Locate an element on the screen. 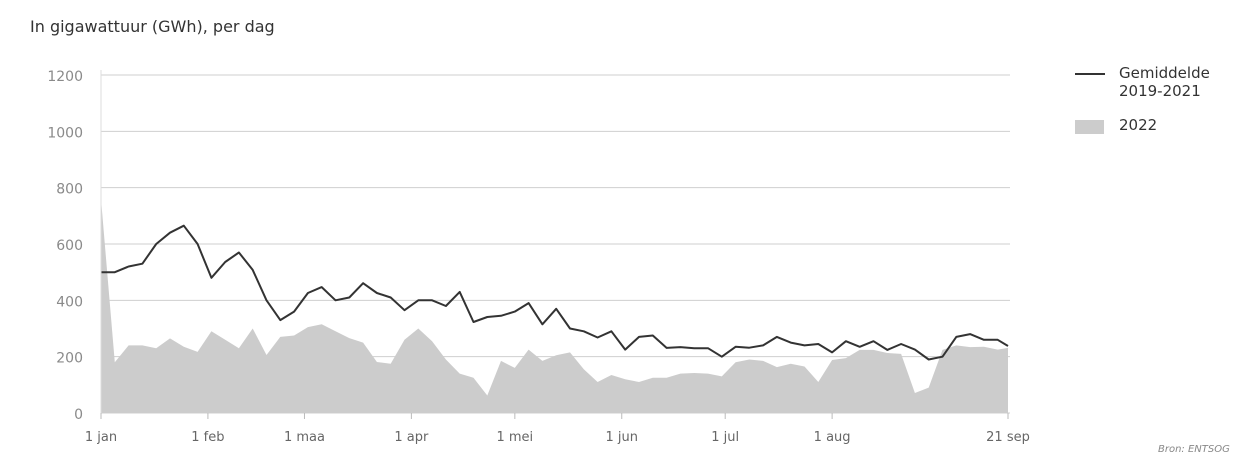 The height and width of the screenshot is (469, 1250). x-tick-label: 1 maa is located at coordinates (304, 437).